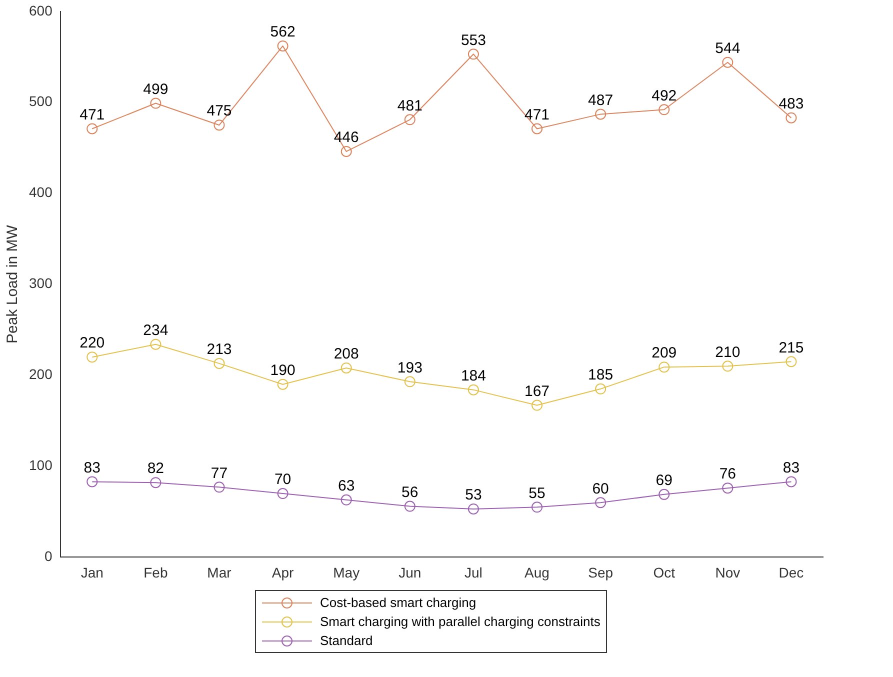  What do you see at coordinates (600, 489) in the screenshot?
I see `data-label: 60` at bounding box center [600, 489].